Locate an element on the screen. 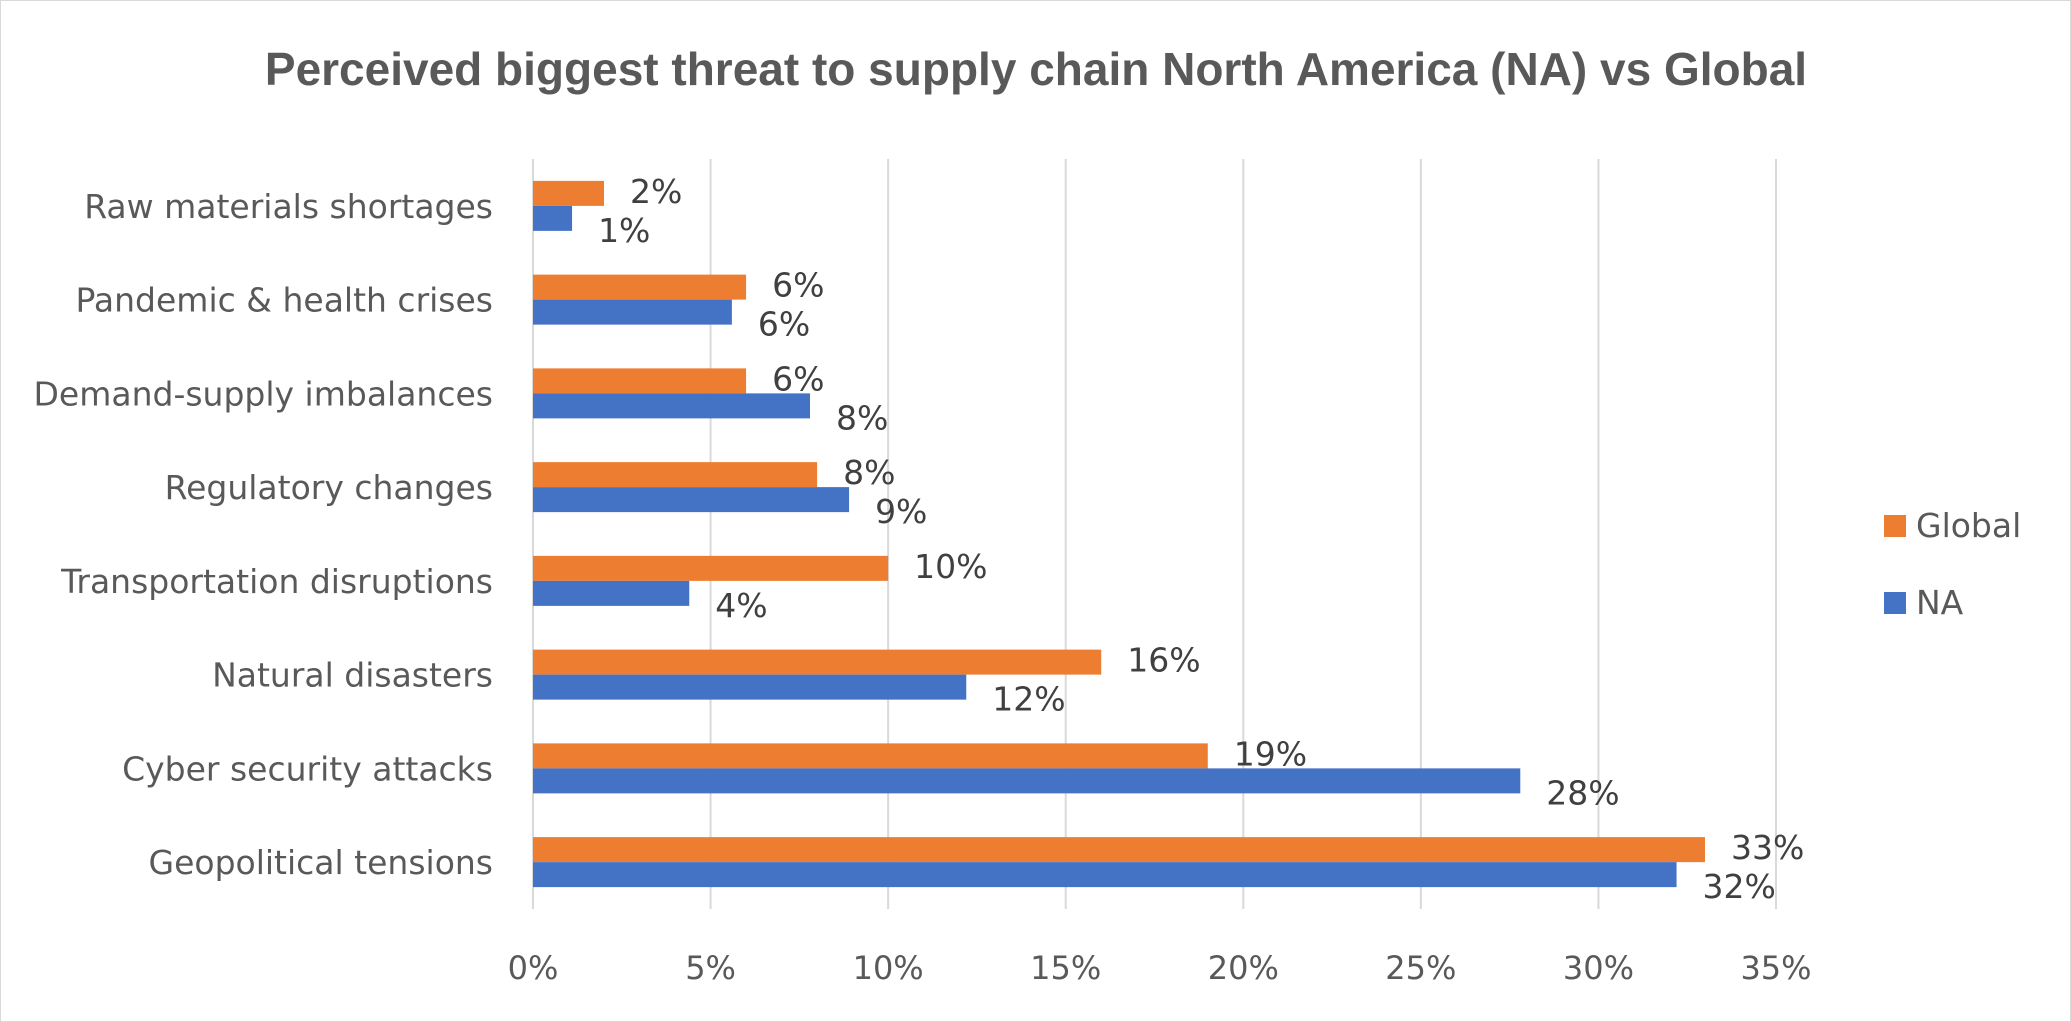  data-label-na: 1% is located at coordinates (624, 230).